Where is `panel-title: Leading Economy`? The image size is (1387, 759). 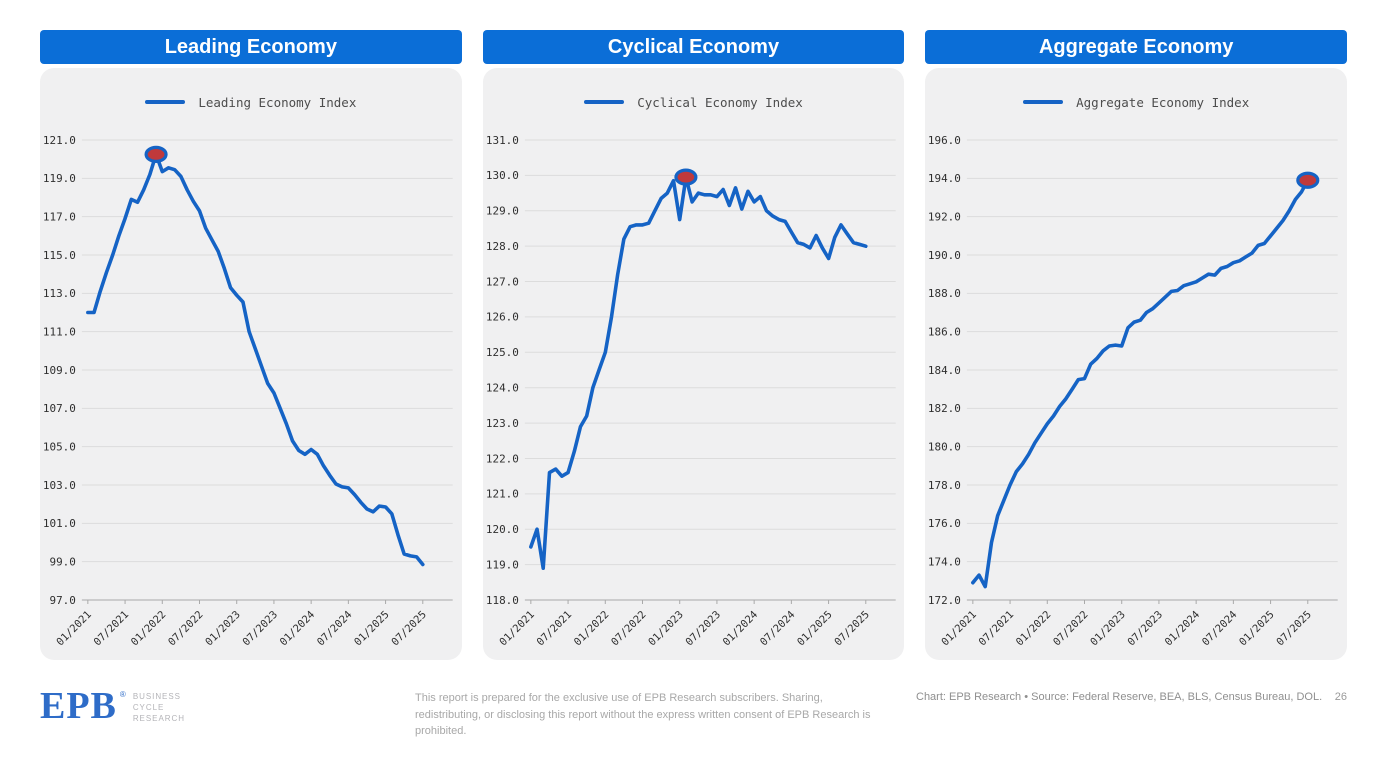
panel-title: Leading Economy is located at coordinates (250, 46).